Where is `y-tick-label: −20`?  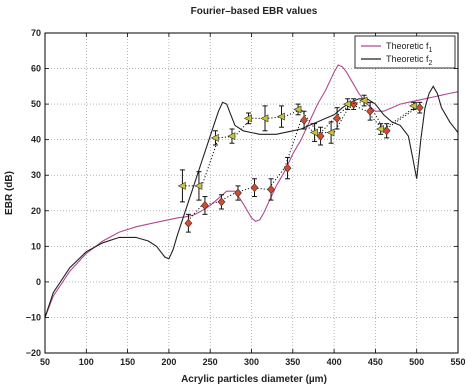 y-tick-label: −20 is located at coordinates (33, 353).